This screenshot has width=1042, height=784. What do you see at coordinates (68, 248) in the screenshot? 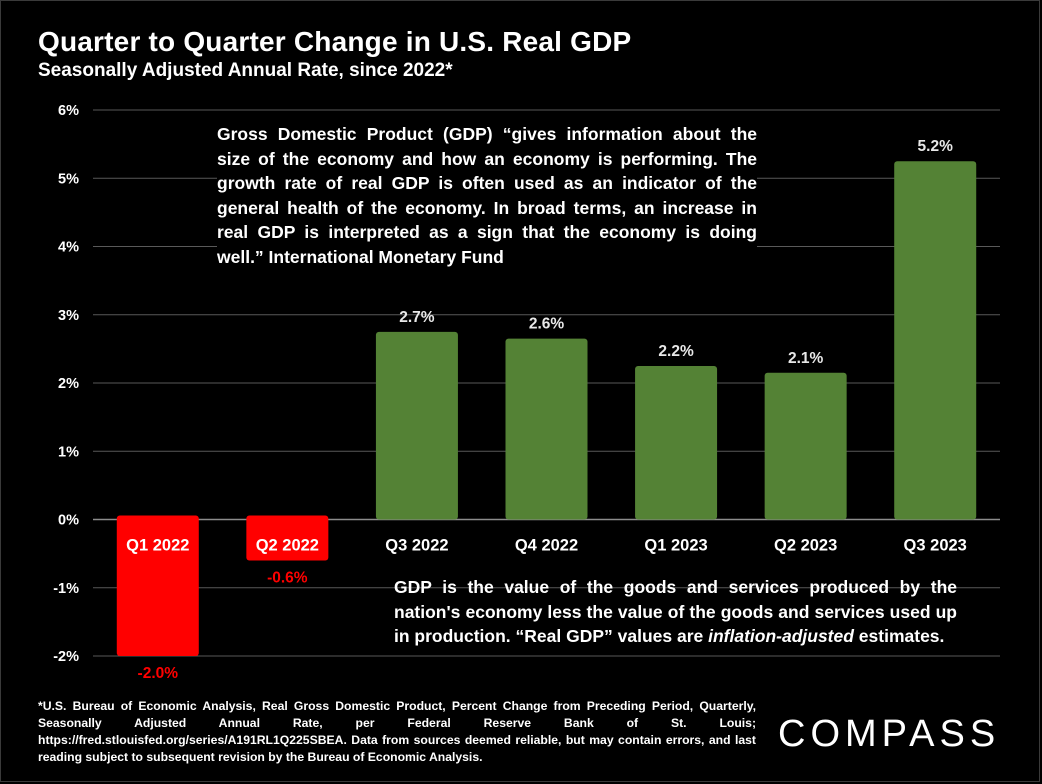
I see `y-tick-label: 4%` at bounding box center [68, 248].